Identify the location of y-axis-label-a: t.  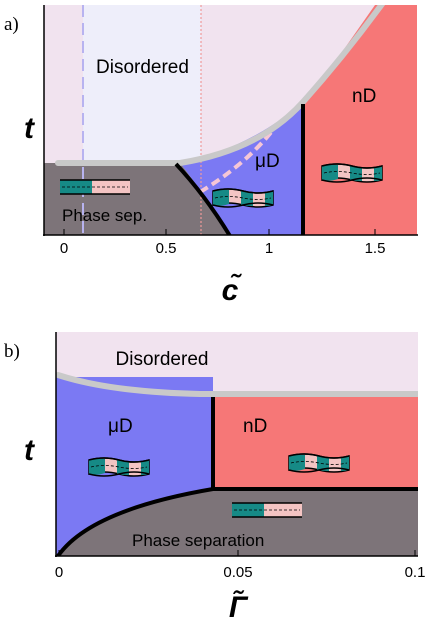
(30, 128).